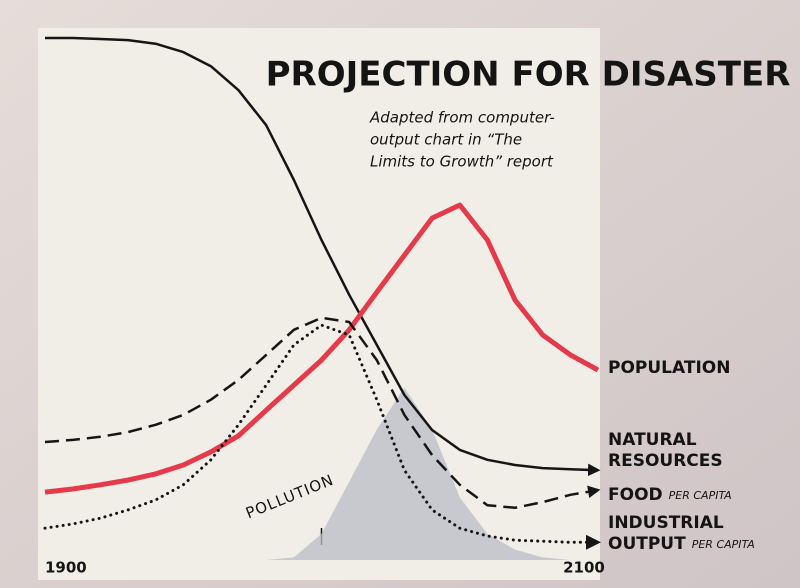 This screenshot has height=588, width=800. Describe the element at coordinates (665, 450) in the screenshot. I see `legend-label: NATURAL RESOURCES` at that location.